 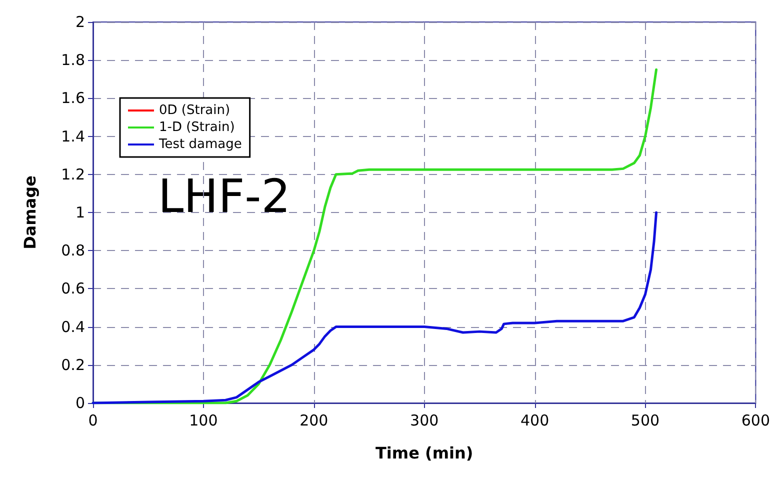 What do you see at coordinates (80, 403) in the screenshot?
I see `y-tick-label: 0` at bounding box center [80, 403].